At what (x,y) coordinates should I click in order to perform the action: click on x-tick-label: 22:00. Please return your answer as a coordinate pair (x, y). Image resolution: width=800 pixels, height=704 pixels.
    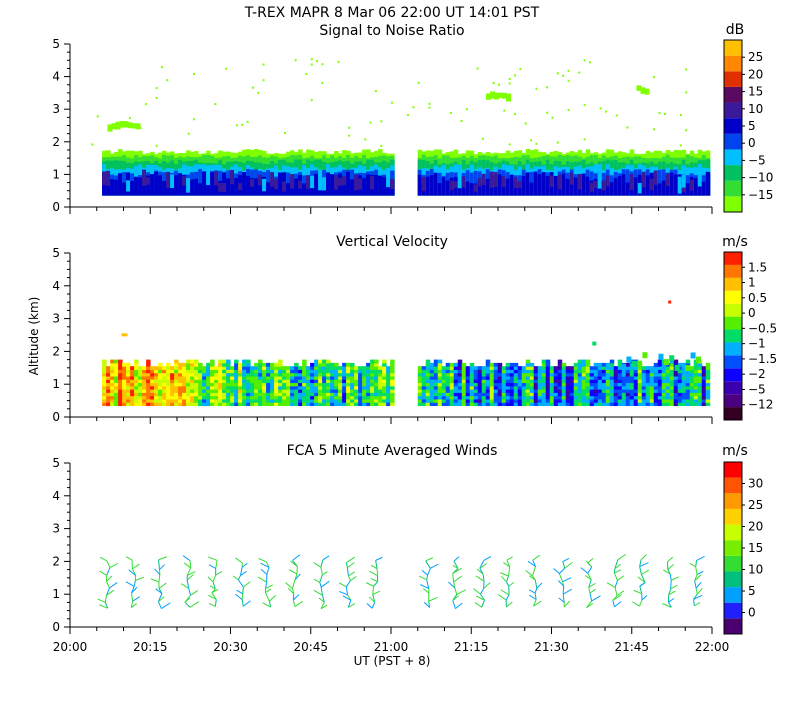
    Looking at the image, I should click on (712, 647).